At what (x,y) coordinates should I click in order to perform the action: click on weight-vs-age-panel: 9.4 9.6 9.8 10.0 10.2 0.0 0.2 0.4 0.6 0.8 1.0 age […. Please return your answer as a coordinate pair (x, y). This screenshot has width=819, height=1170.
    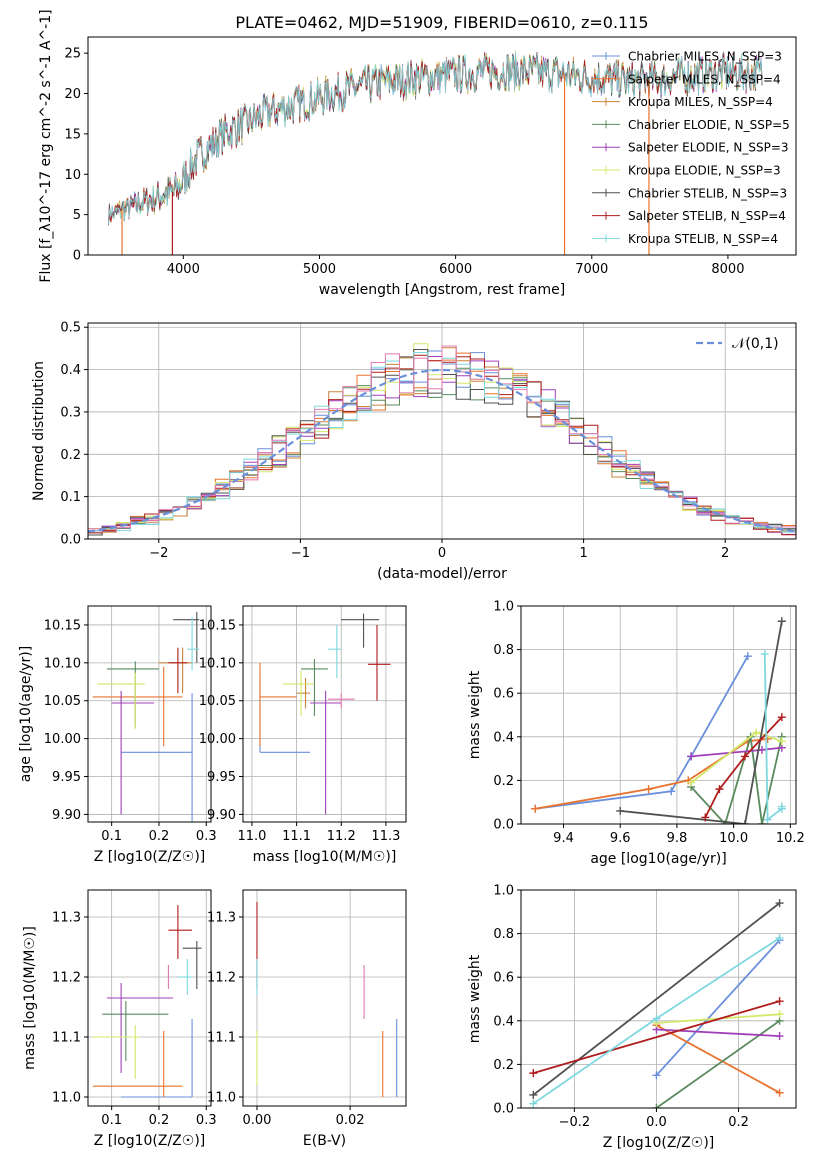
    Looking at the image, I should click on (636, 734).